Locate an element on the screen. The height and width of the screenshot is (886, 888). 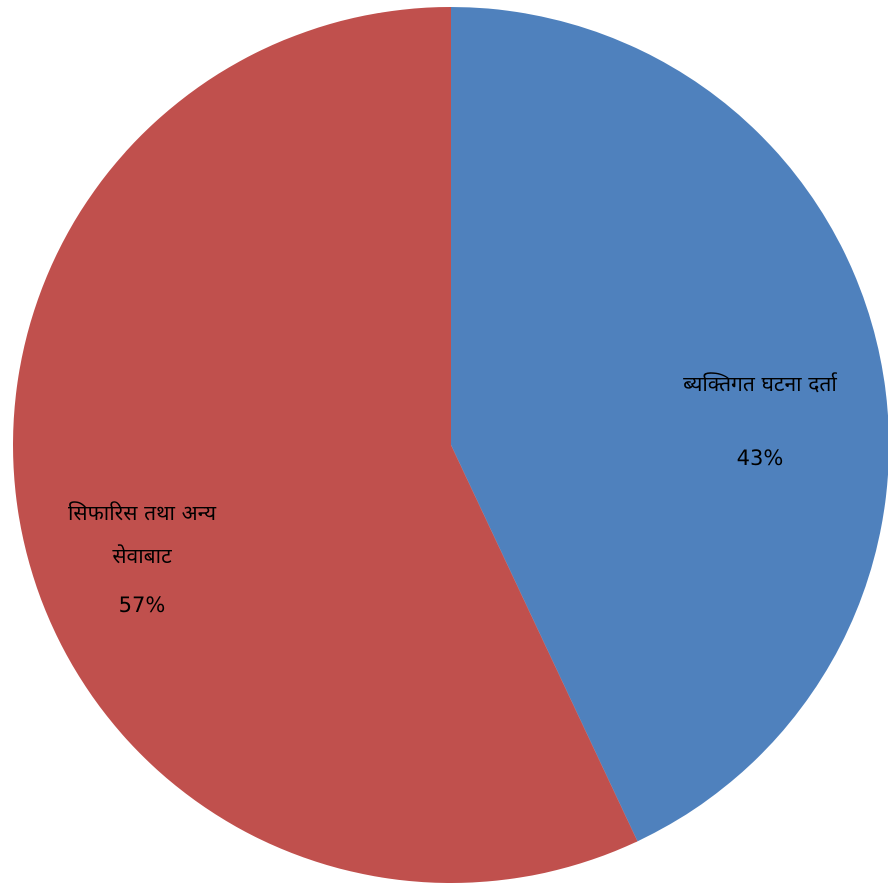
slice-label-recommendation-and-other-line1: सिफारिस तथा अन्य is located at coordinates (142, 513).